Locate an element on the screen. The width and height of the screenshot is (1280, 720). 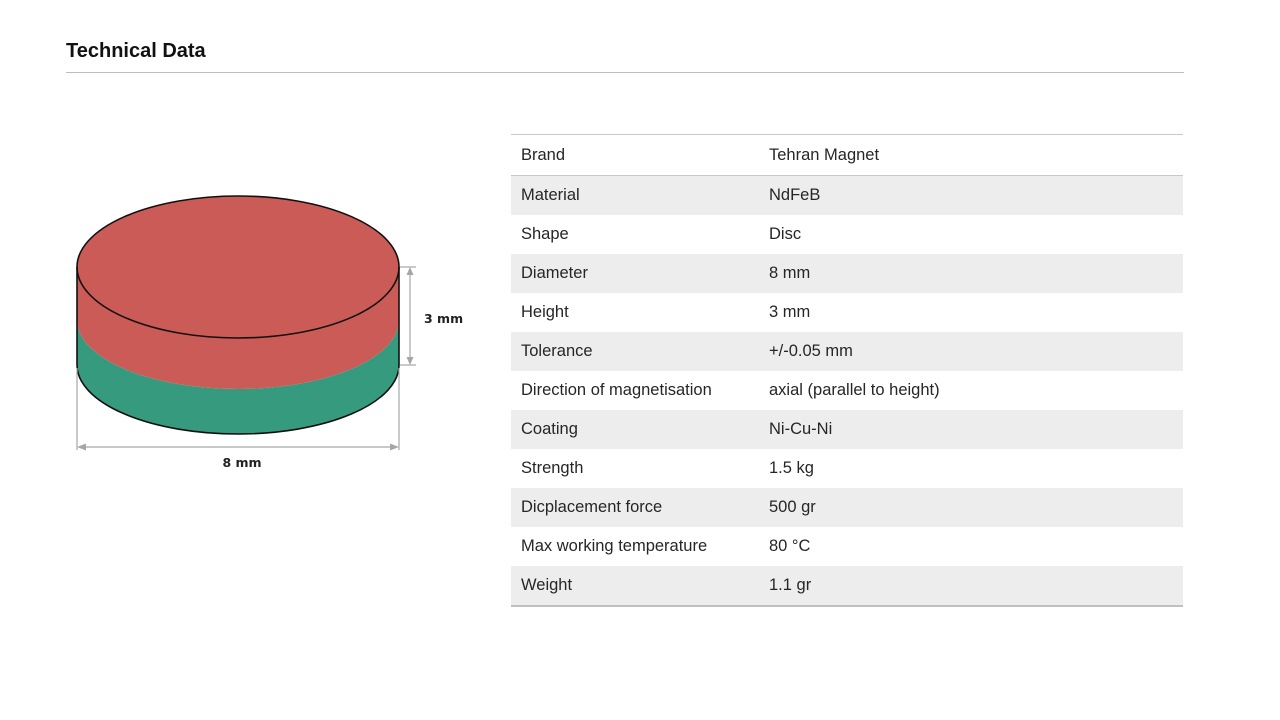
spec-value: 3 mm is located at coordinates (790, 312).